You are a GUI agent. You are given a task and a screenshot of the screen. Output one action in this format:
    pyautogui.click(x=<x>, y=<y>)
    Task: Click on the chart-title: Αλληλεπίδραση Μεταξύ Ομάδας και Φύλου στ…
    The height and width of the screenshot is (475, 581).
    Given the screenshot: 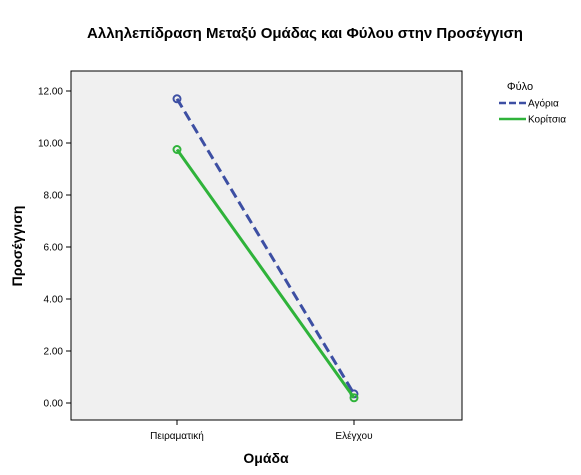 What is the action you would take?
    pyautogui.click(x=305, y=33)
    